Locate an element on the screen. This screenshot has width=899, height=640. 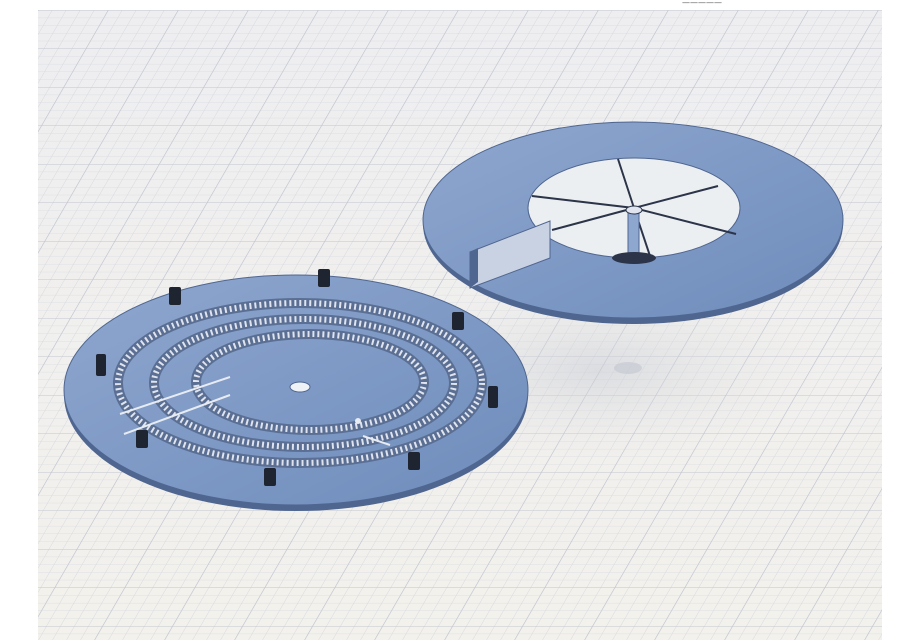
gear-tracks is located at coordinates (300, 383).